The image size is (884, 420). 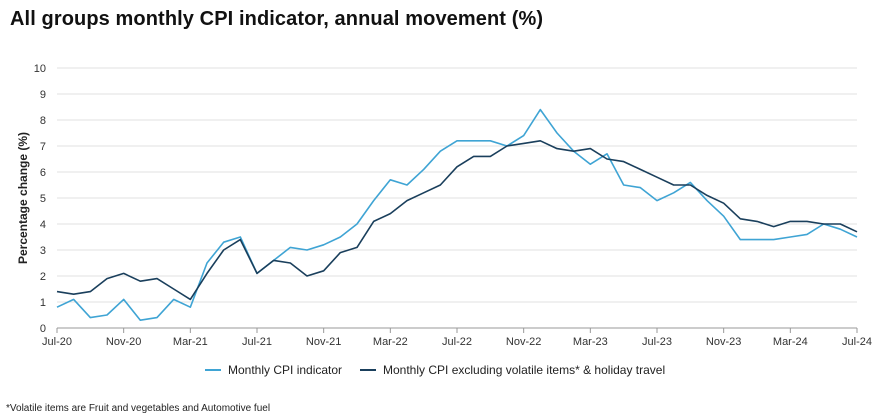 What do you see at coordinates (43, 95) in the screenshot?
I see `y-tick-label: 9` at bounding box center [43, 95].